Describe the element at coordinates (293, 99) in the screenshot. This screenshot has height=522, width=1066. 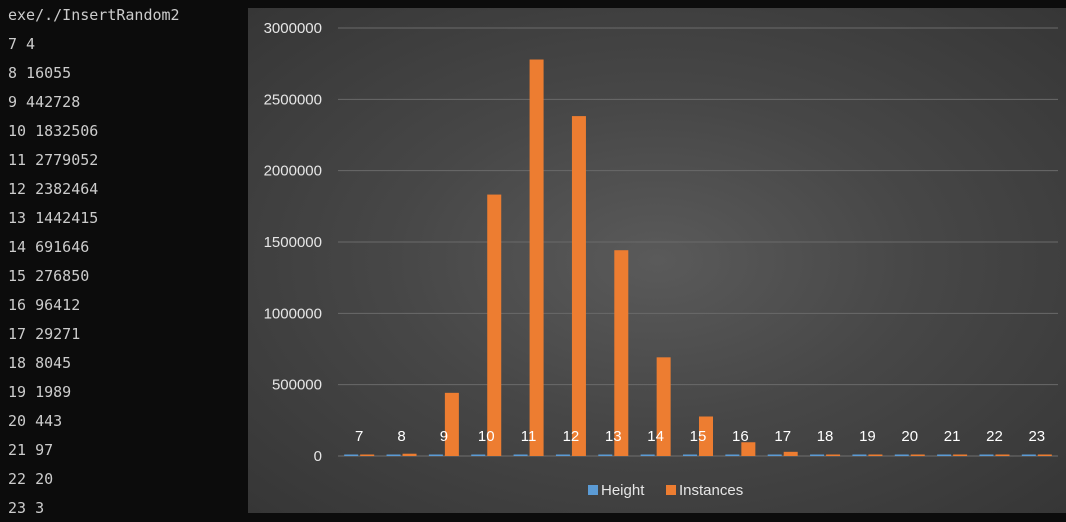
I see `y-tick-label: 2500000` at that location.